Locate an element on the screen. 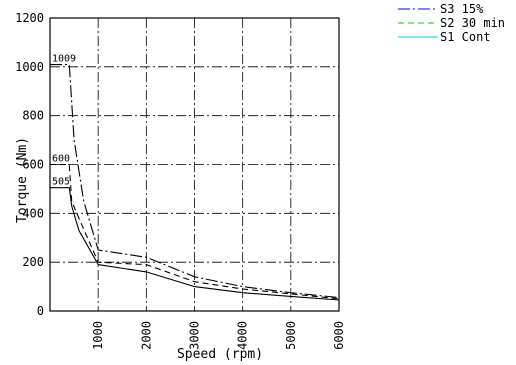  y-tick-label: 400 is located at coordinates (33, 213).